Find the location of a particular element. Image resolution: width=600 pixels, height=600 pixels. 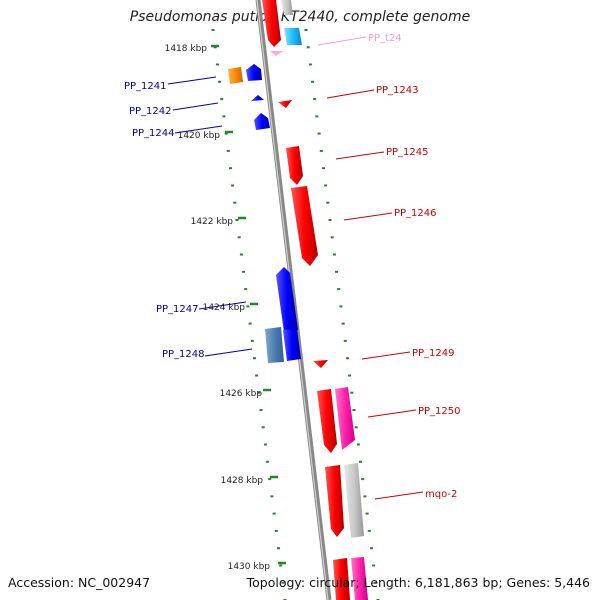

tick-track-left is located at coordinates (249, 314).